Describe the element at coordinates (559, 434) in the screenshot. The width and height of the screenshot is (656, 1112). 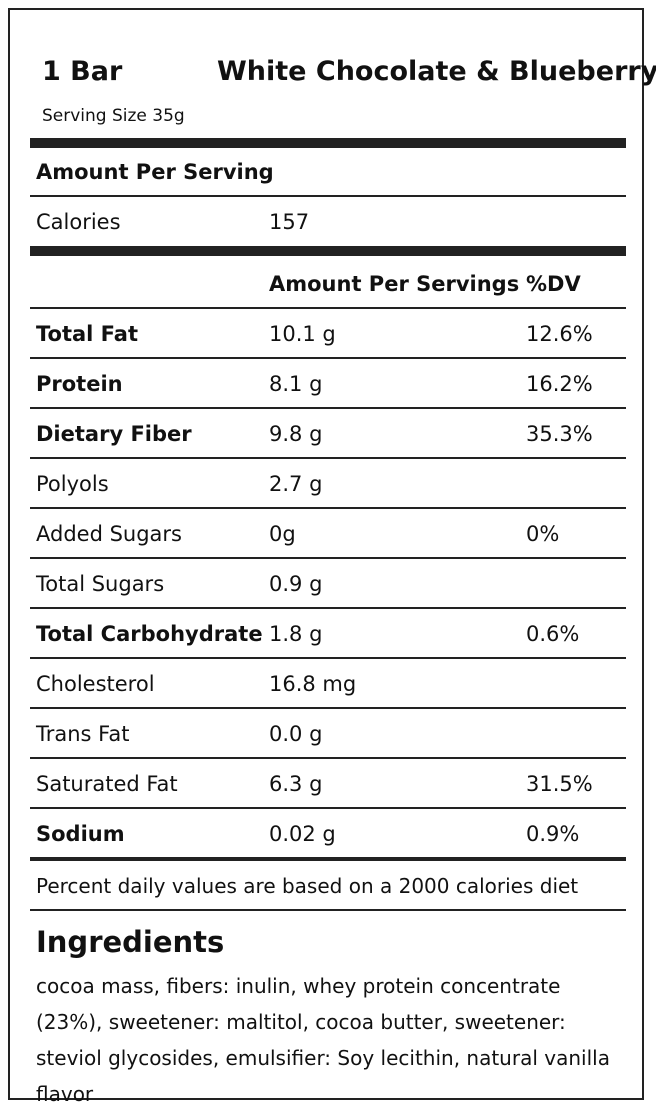
I see `nutrient-dv: 35.3%` at that location.